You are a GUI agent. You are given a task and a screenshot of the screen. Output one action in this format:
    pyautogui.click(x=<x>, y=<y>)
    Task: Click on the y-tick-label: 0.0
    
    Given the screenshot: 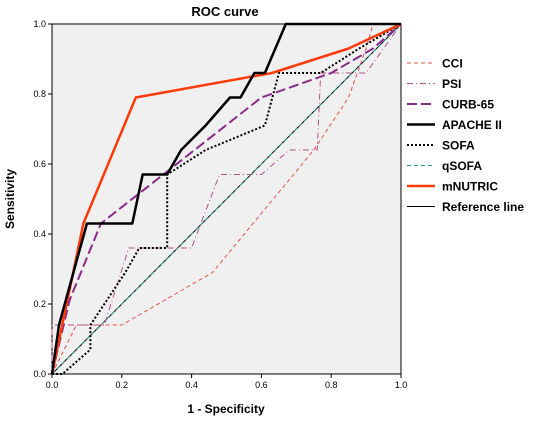 What is the action you would take?
    pyautogui.click(x=39, y=374)
    